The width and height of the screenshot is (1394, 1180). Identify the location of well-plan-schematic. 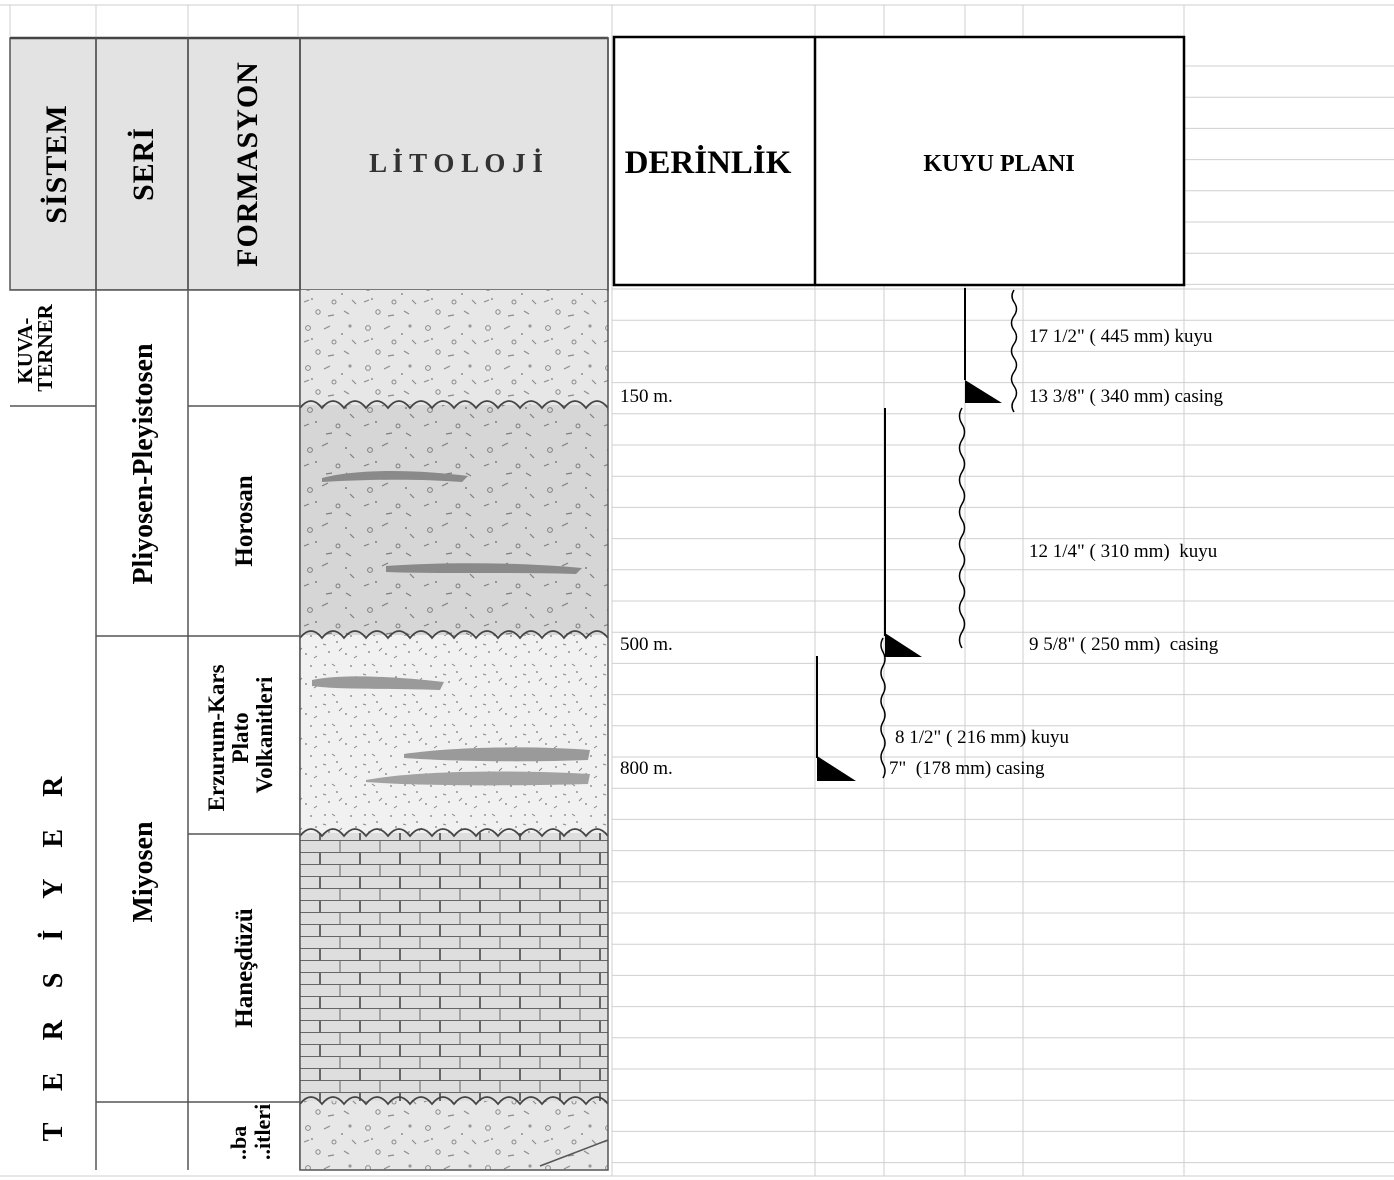
(917, 534).